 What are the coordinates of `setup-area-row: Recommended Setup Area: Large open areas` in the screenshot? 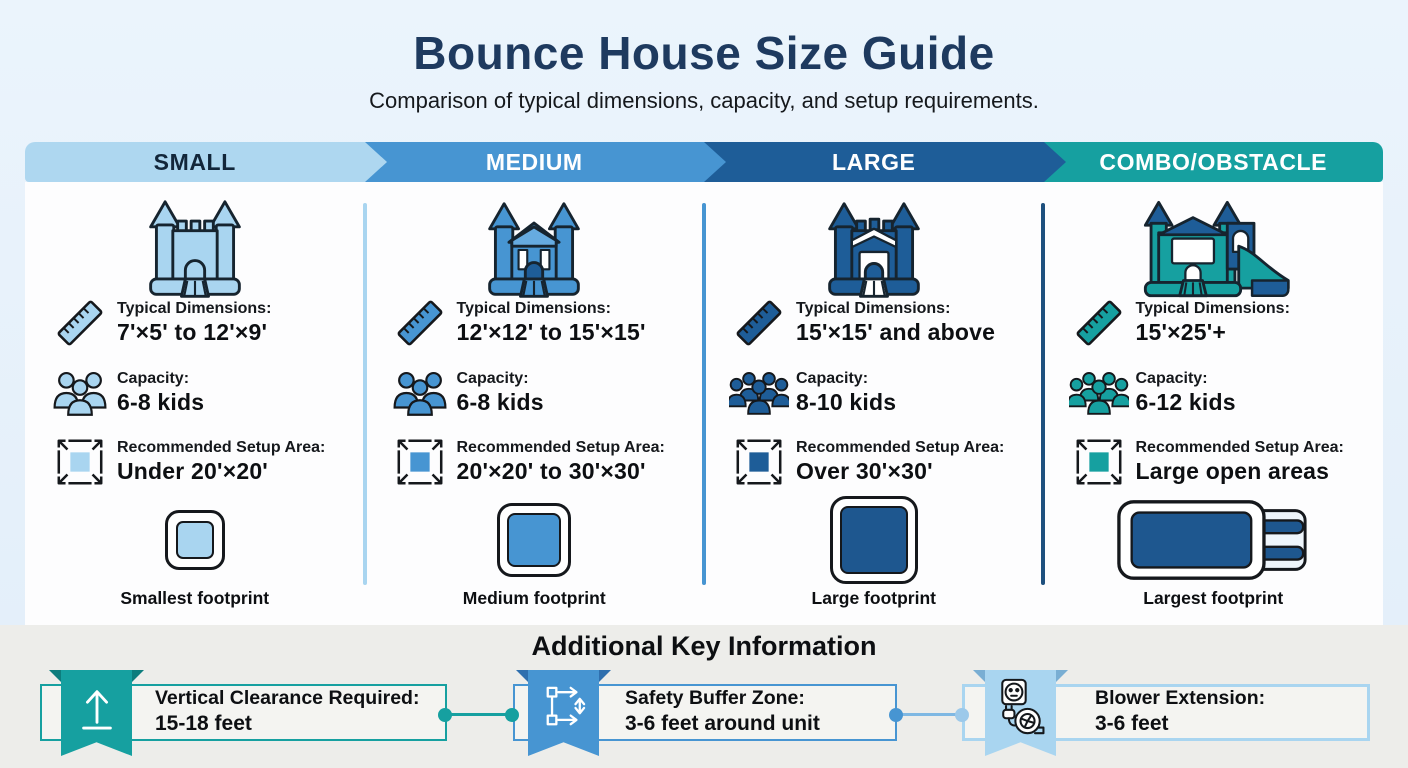 It's located at (1223, 462).